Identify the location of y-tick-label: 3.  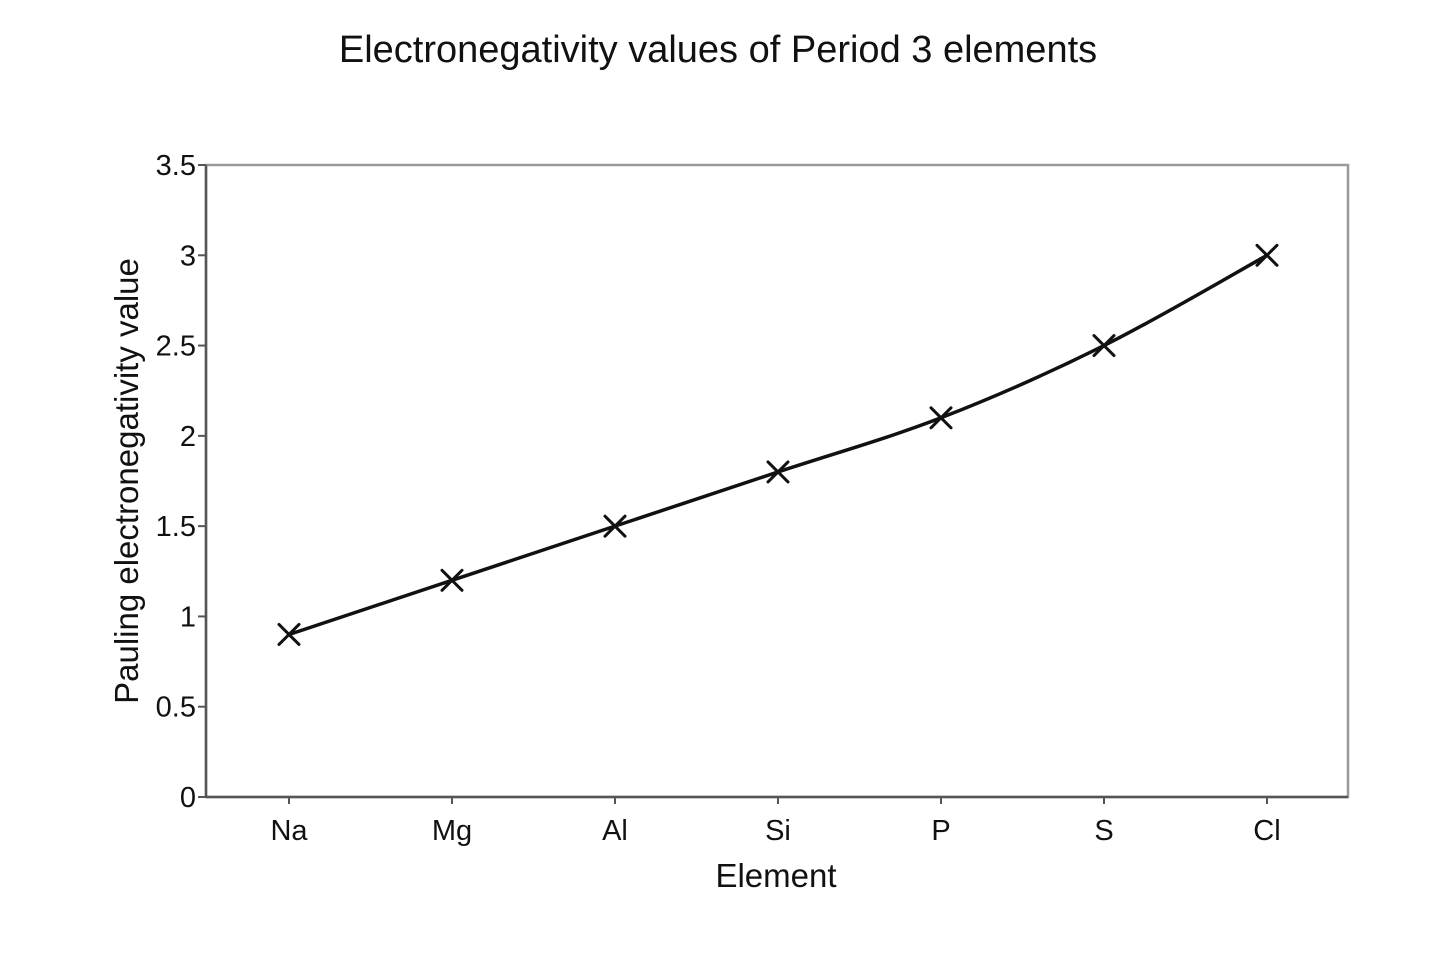
(188, 256).